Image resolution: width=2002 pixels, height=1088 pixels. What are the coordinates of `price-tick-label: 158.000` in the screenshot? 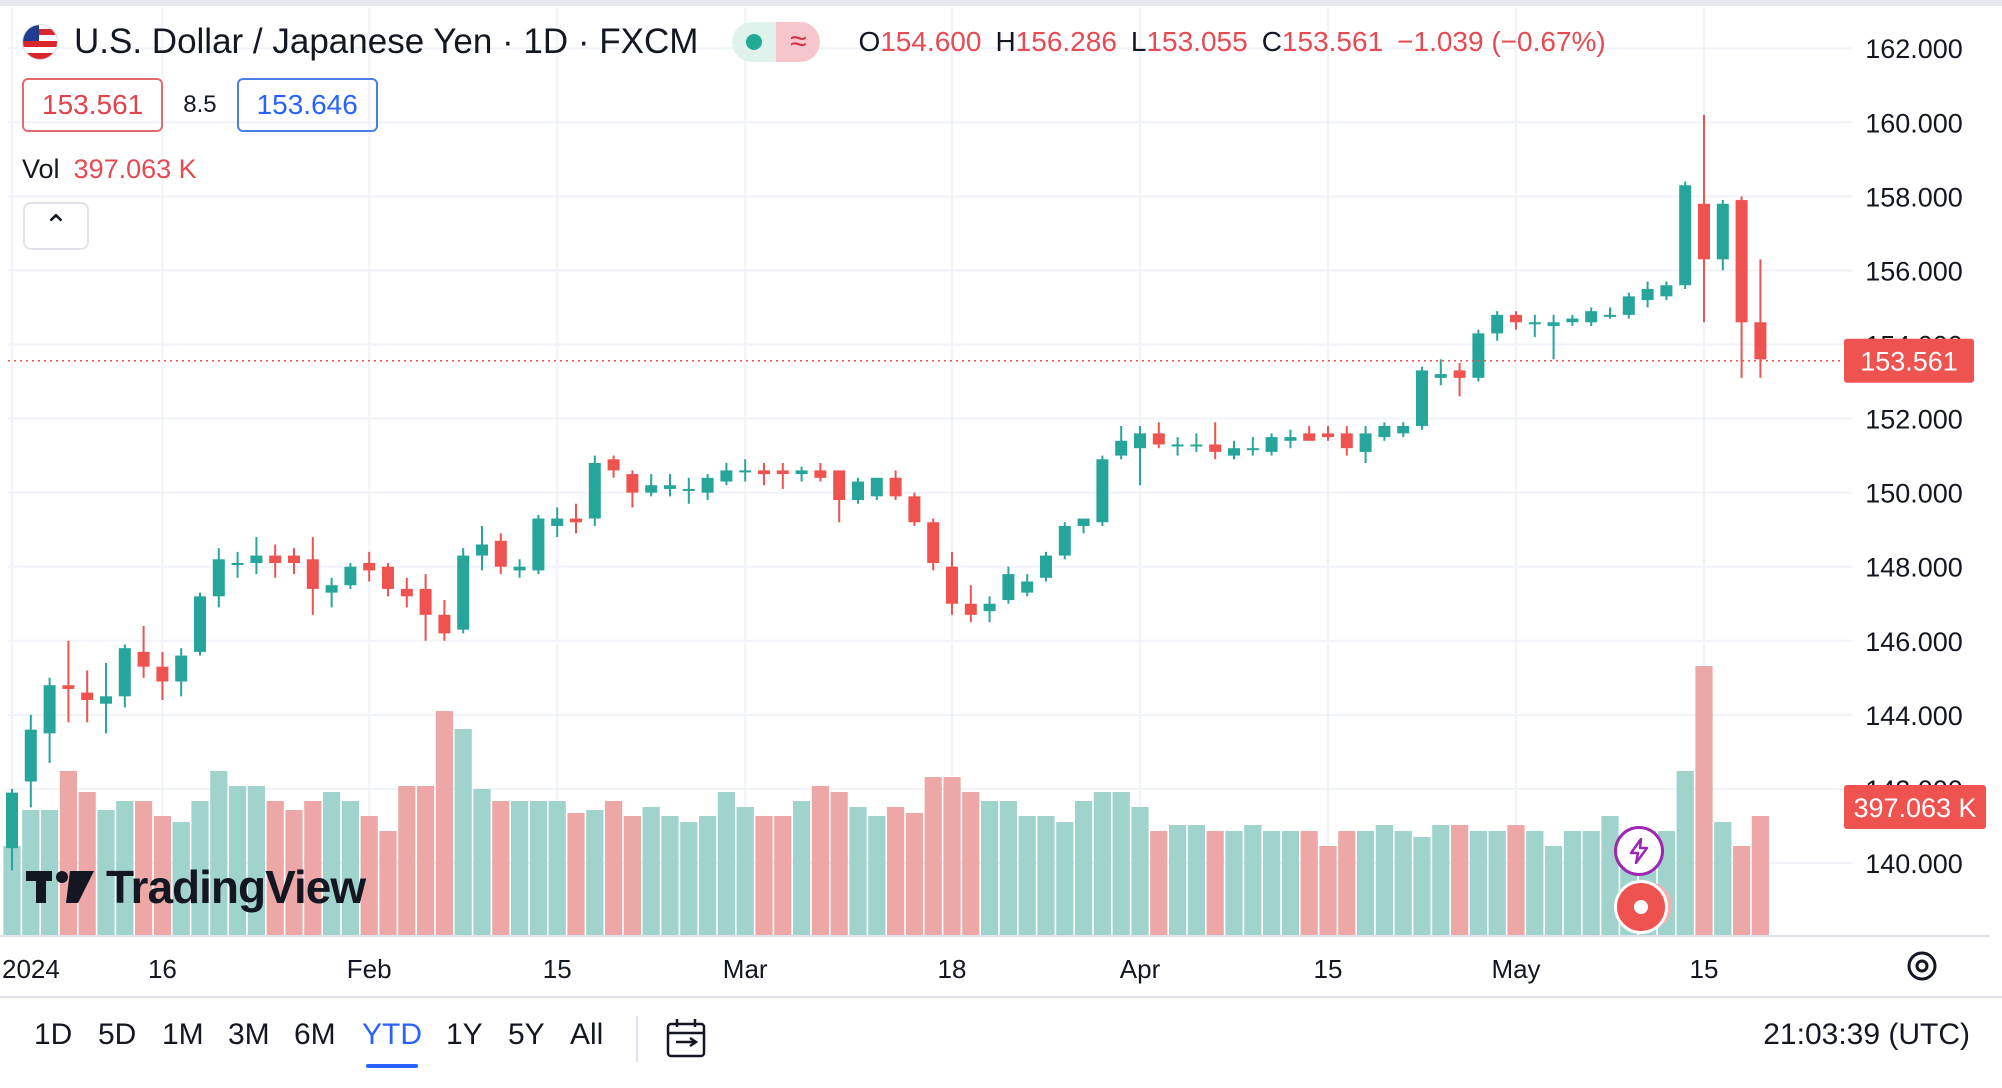 It's located at (1914, 197).